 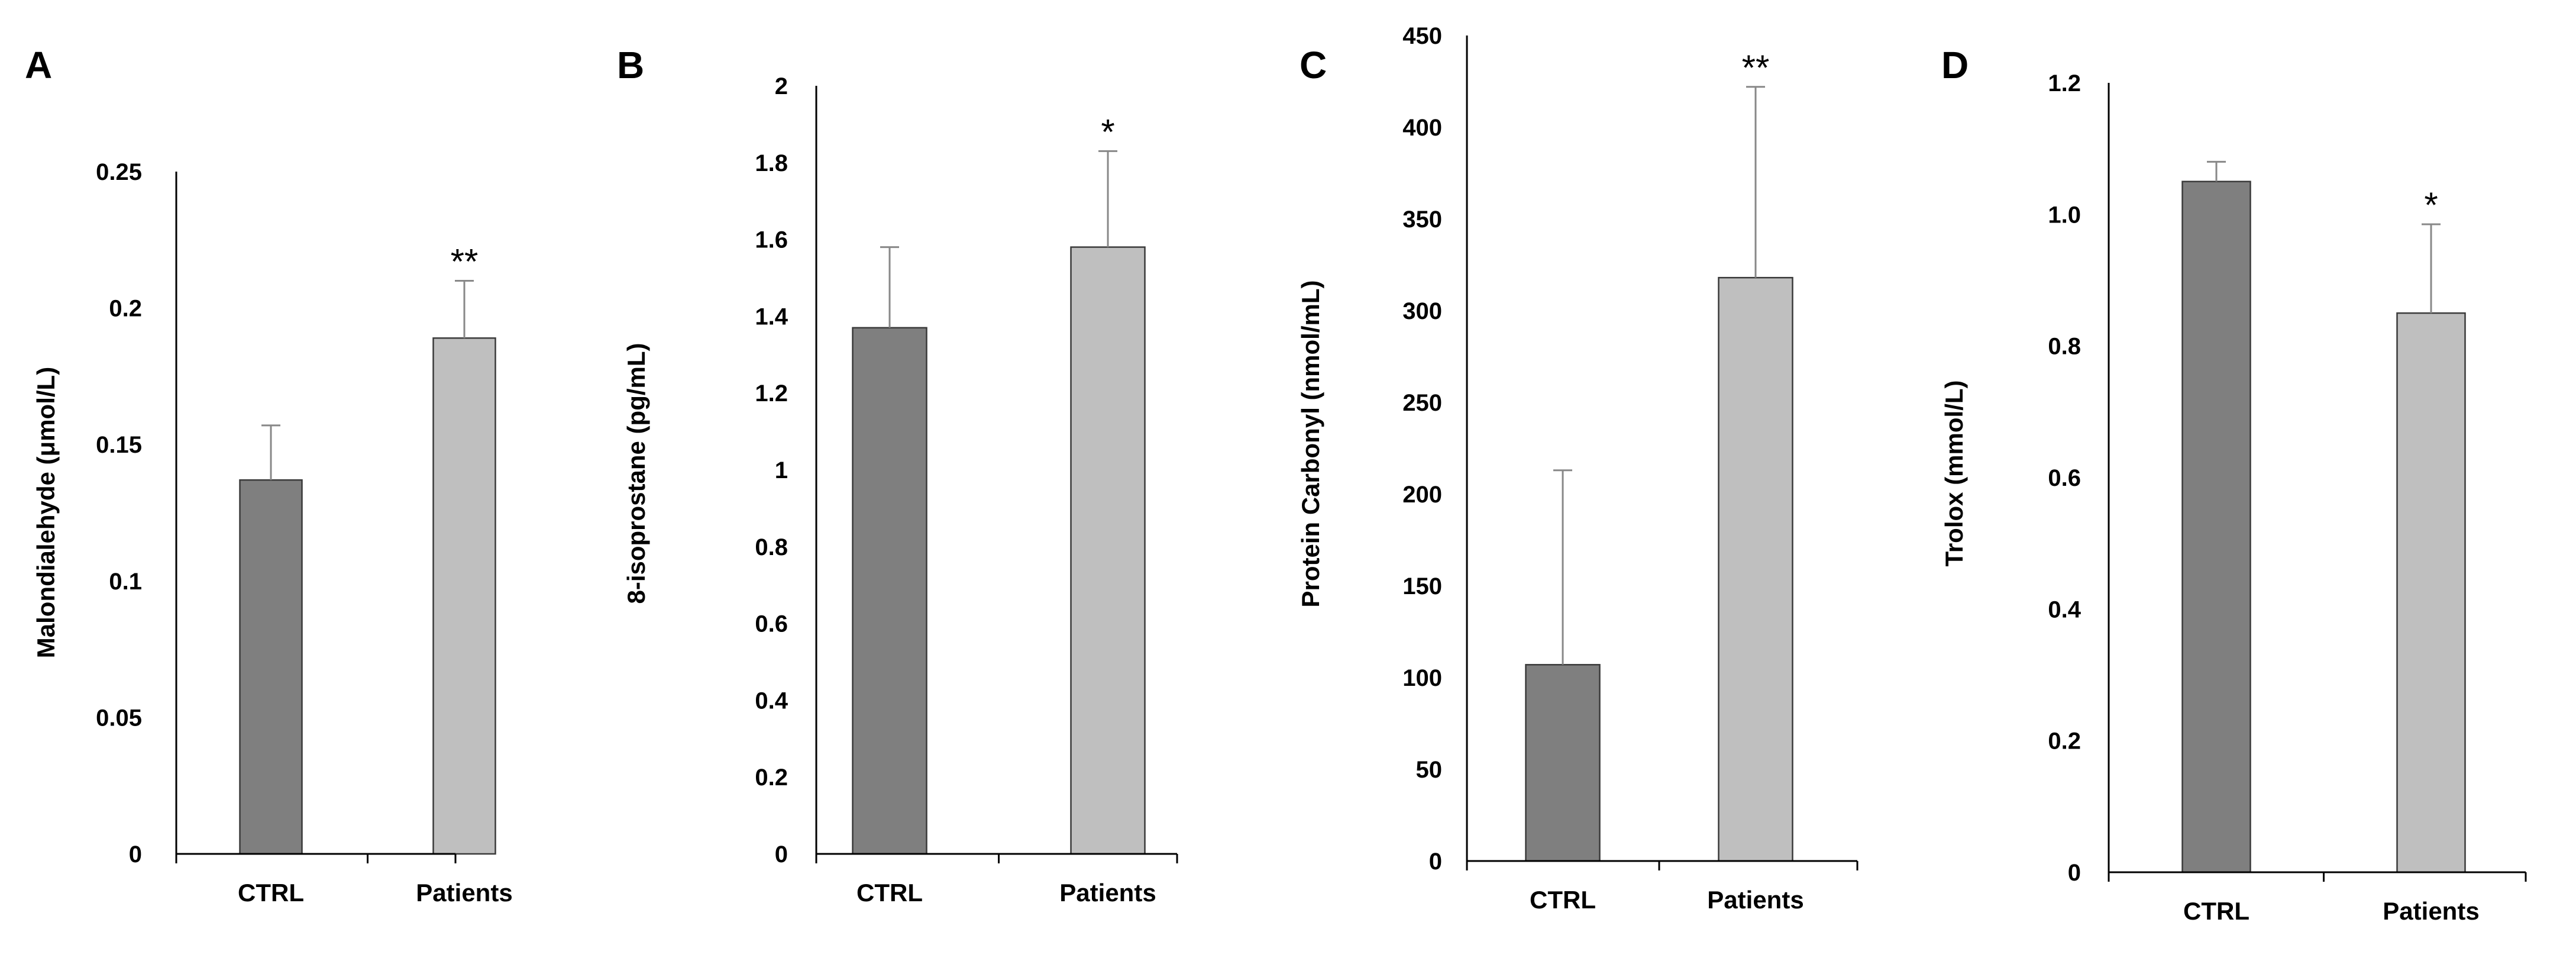 I want to click on y-tick-label: 2, so click(x=781, y=86).